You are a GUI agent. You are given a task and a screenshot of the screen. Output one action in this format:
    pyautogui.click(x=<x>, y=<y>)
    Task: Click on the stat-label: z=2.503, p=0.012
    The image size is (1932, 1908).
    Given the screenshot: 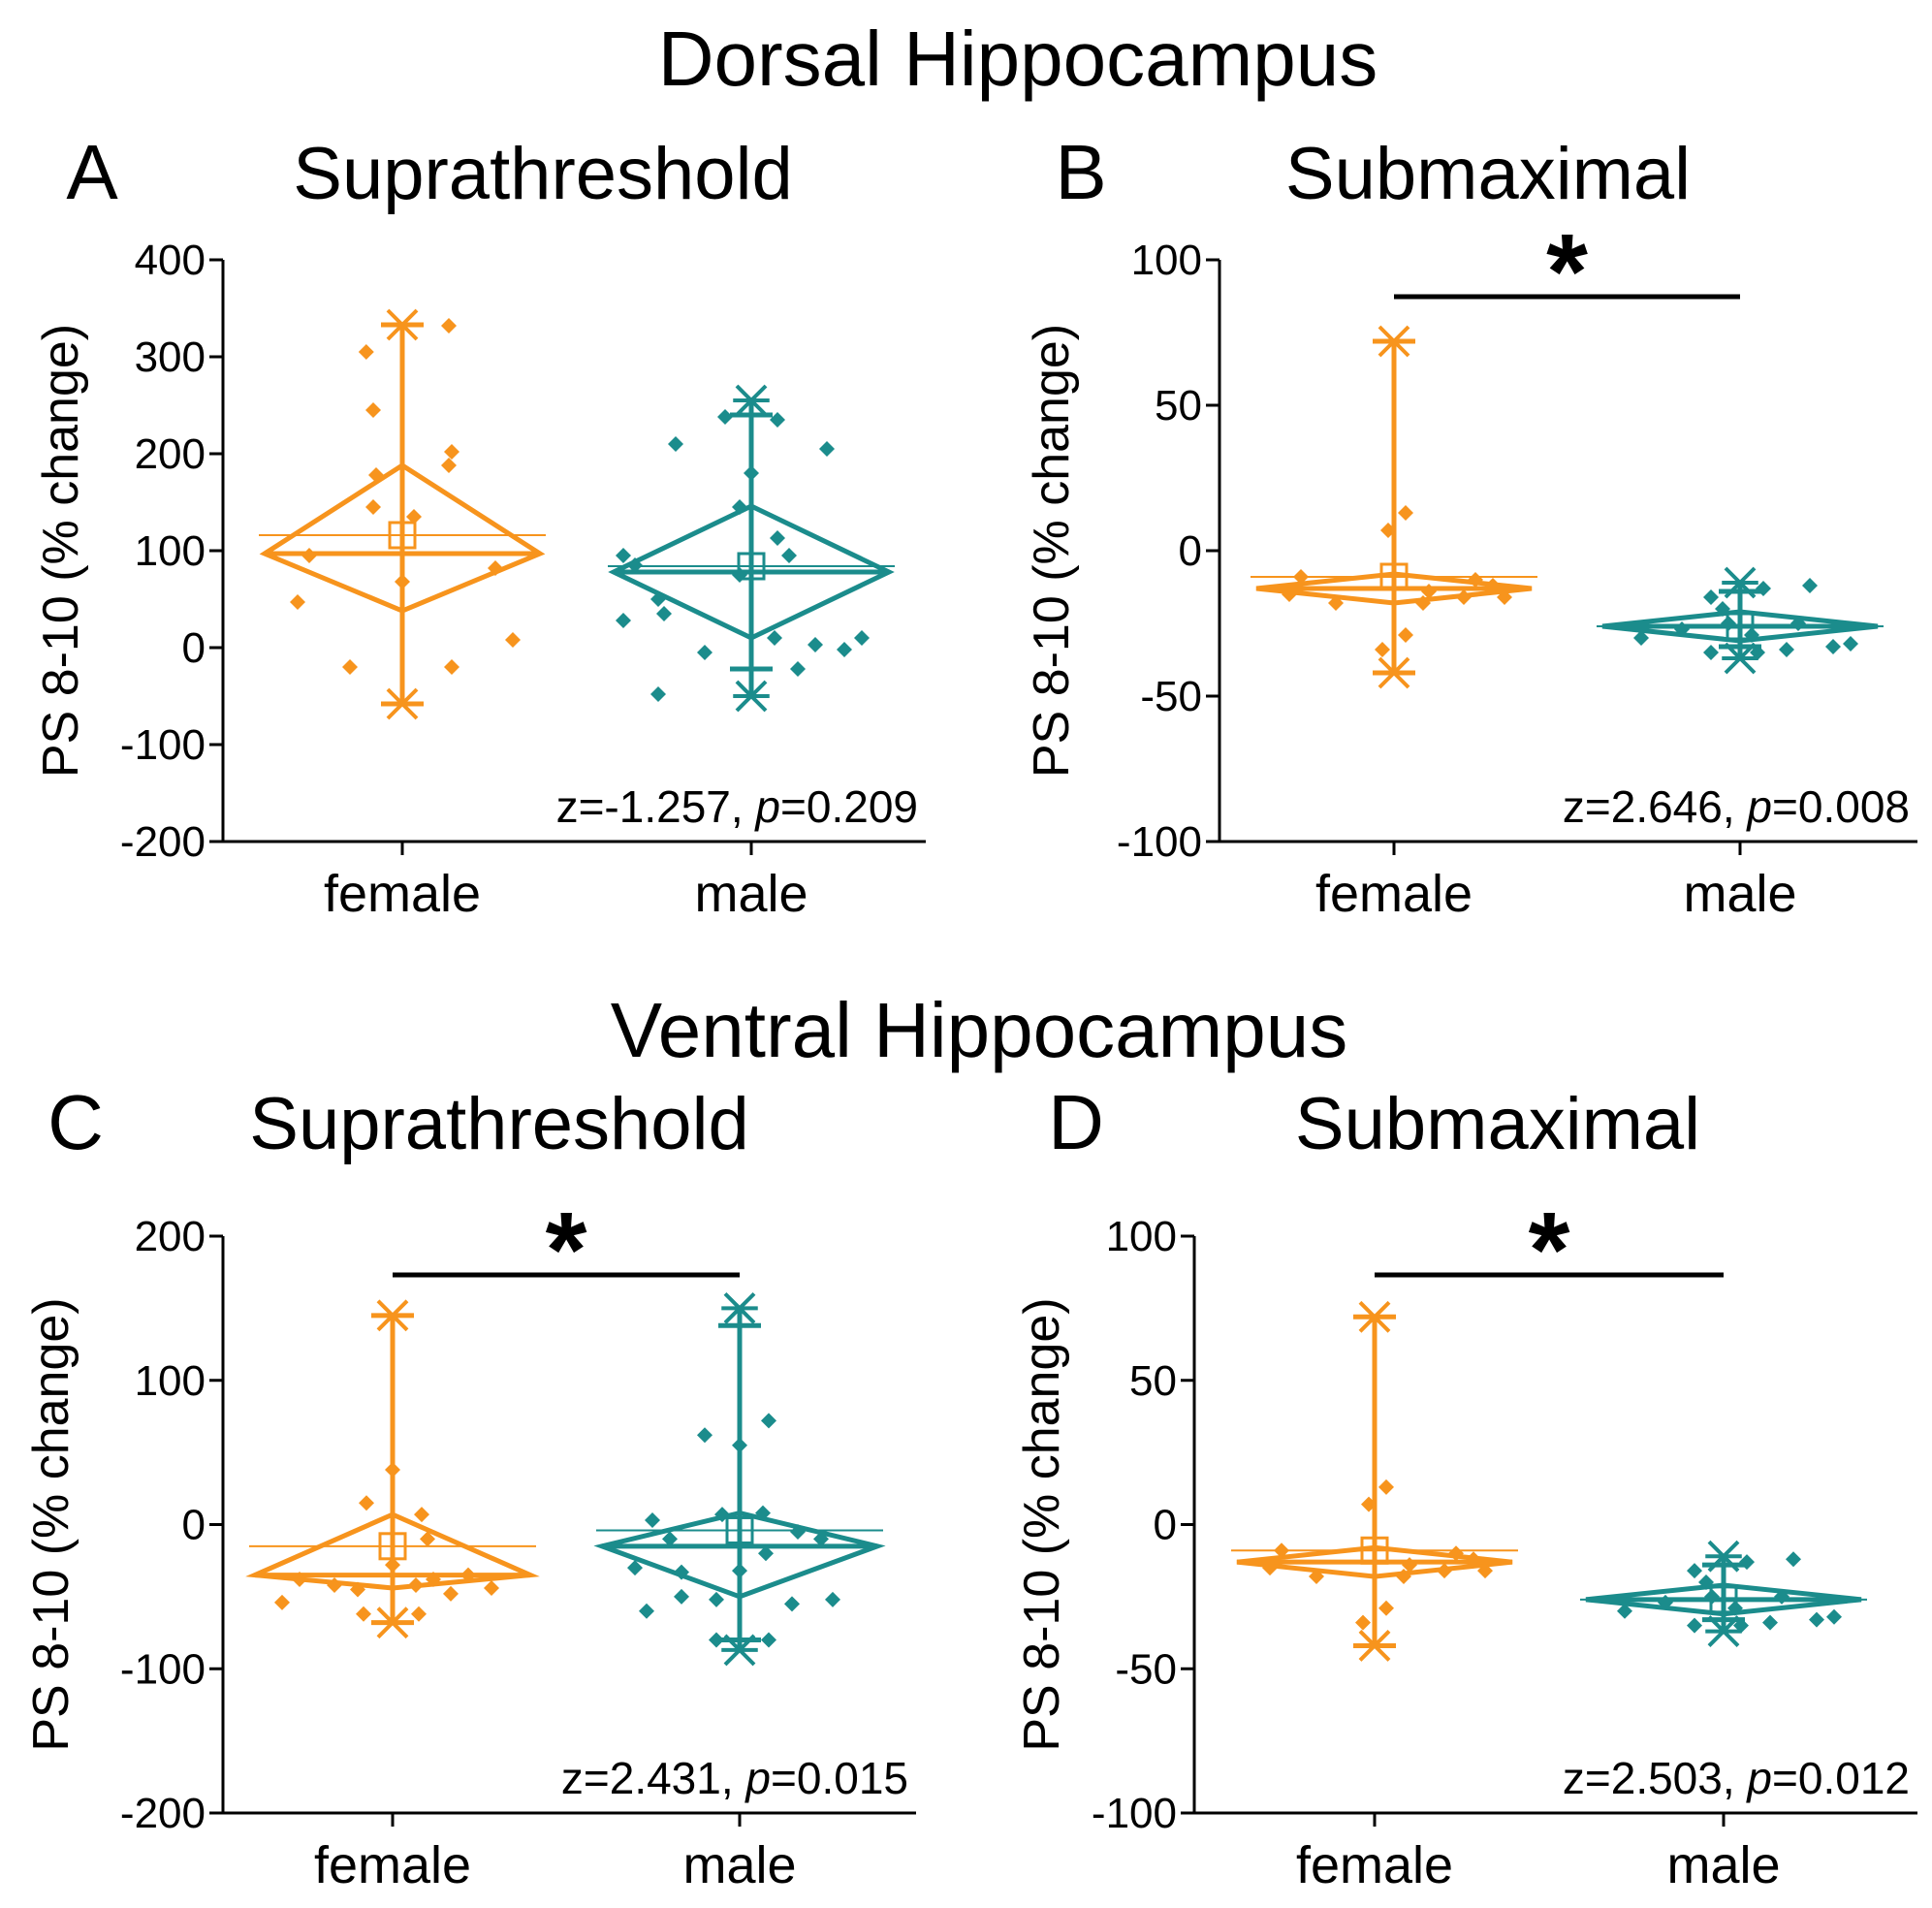 What is the action you would take?
    pyautogui.click(x=1736, y=1778)
    